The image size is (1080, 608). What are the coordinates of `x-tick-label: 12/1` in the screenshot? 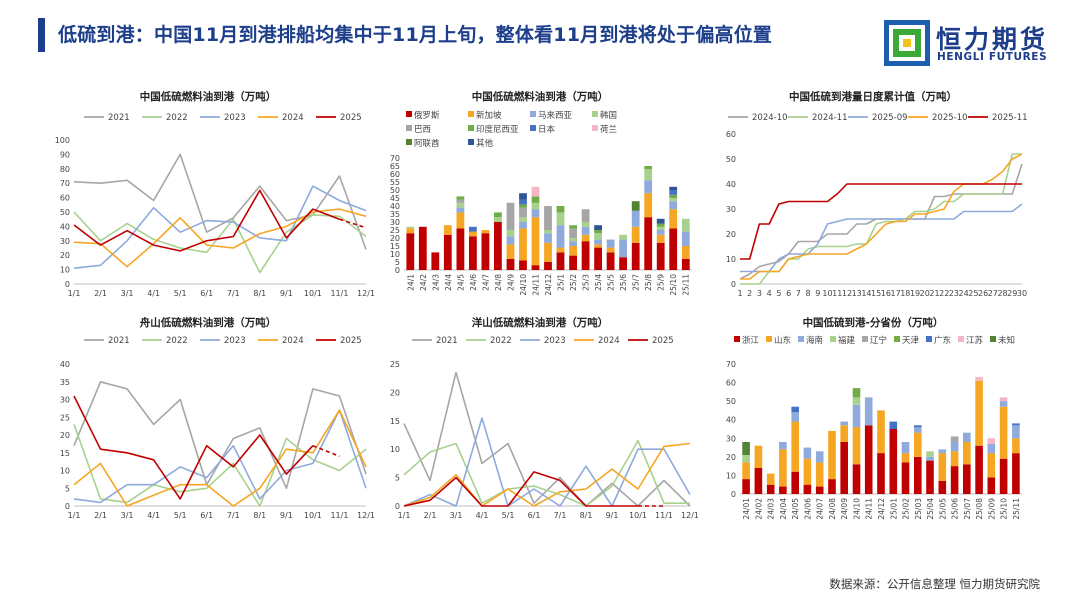 It's located at (366, 515).